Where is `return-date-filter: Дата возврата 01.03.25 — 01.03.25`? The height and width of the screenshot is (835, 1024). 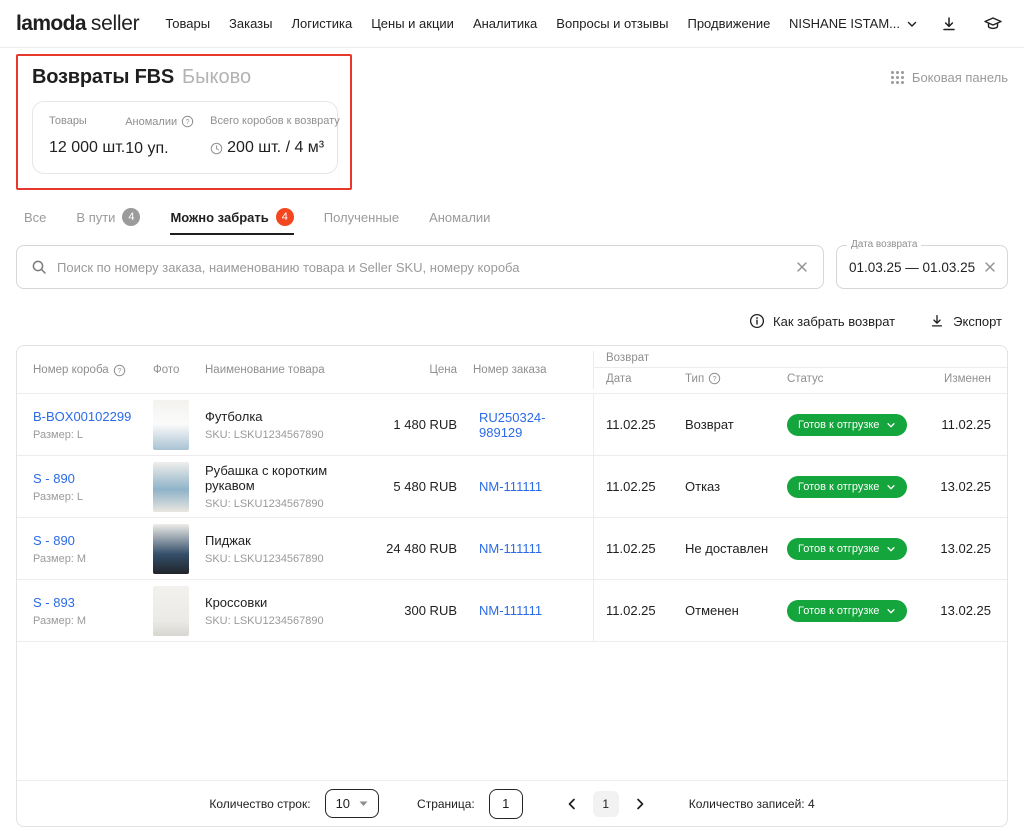 return-date-filter: Дата возврата 01.03.25 — 01.03.25 is located at coordinates (922, 264).